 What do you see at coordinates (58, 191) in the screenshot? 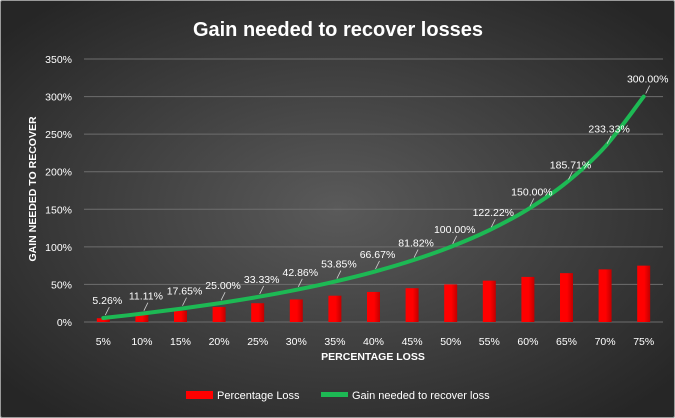
I see `y-axis-ticks: 0% 50% 100% 150% 200% 250% 300% 350%` at bounding box center [58, 191].